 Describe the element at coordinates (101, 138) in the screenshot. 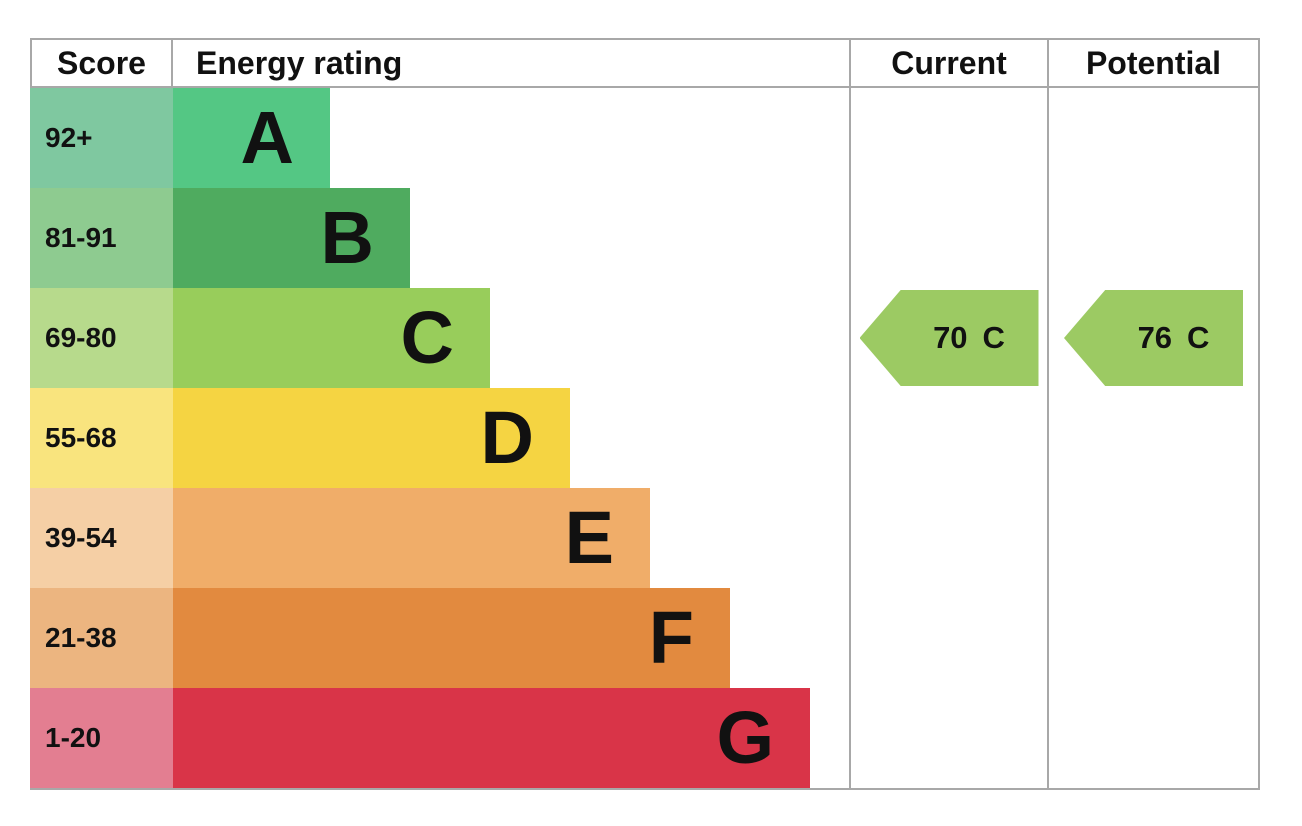

I see `score-range-a: 92+` at that location.